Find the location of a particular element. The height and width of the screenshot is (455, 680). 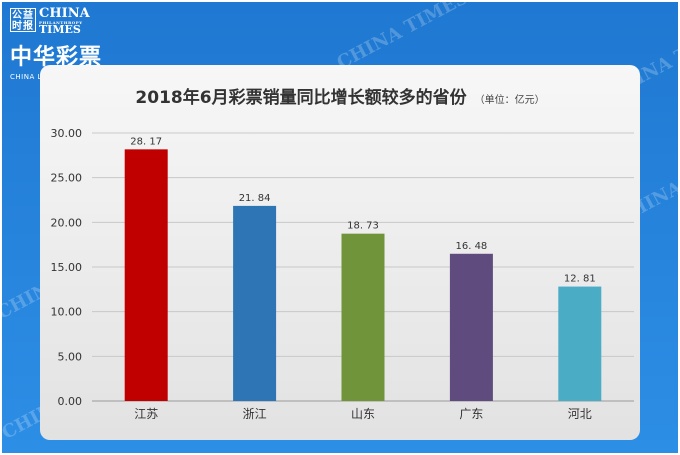

y-tick-label: 10.00 is located at coordinates (67, 312).